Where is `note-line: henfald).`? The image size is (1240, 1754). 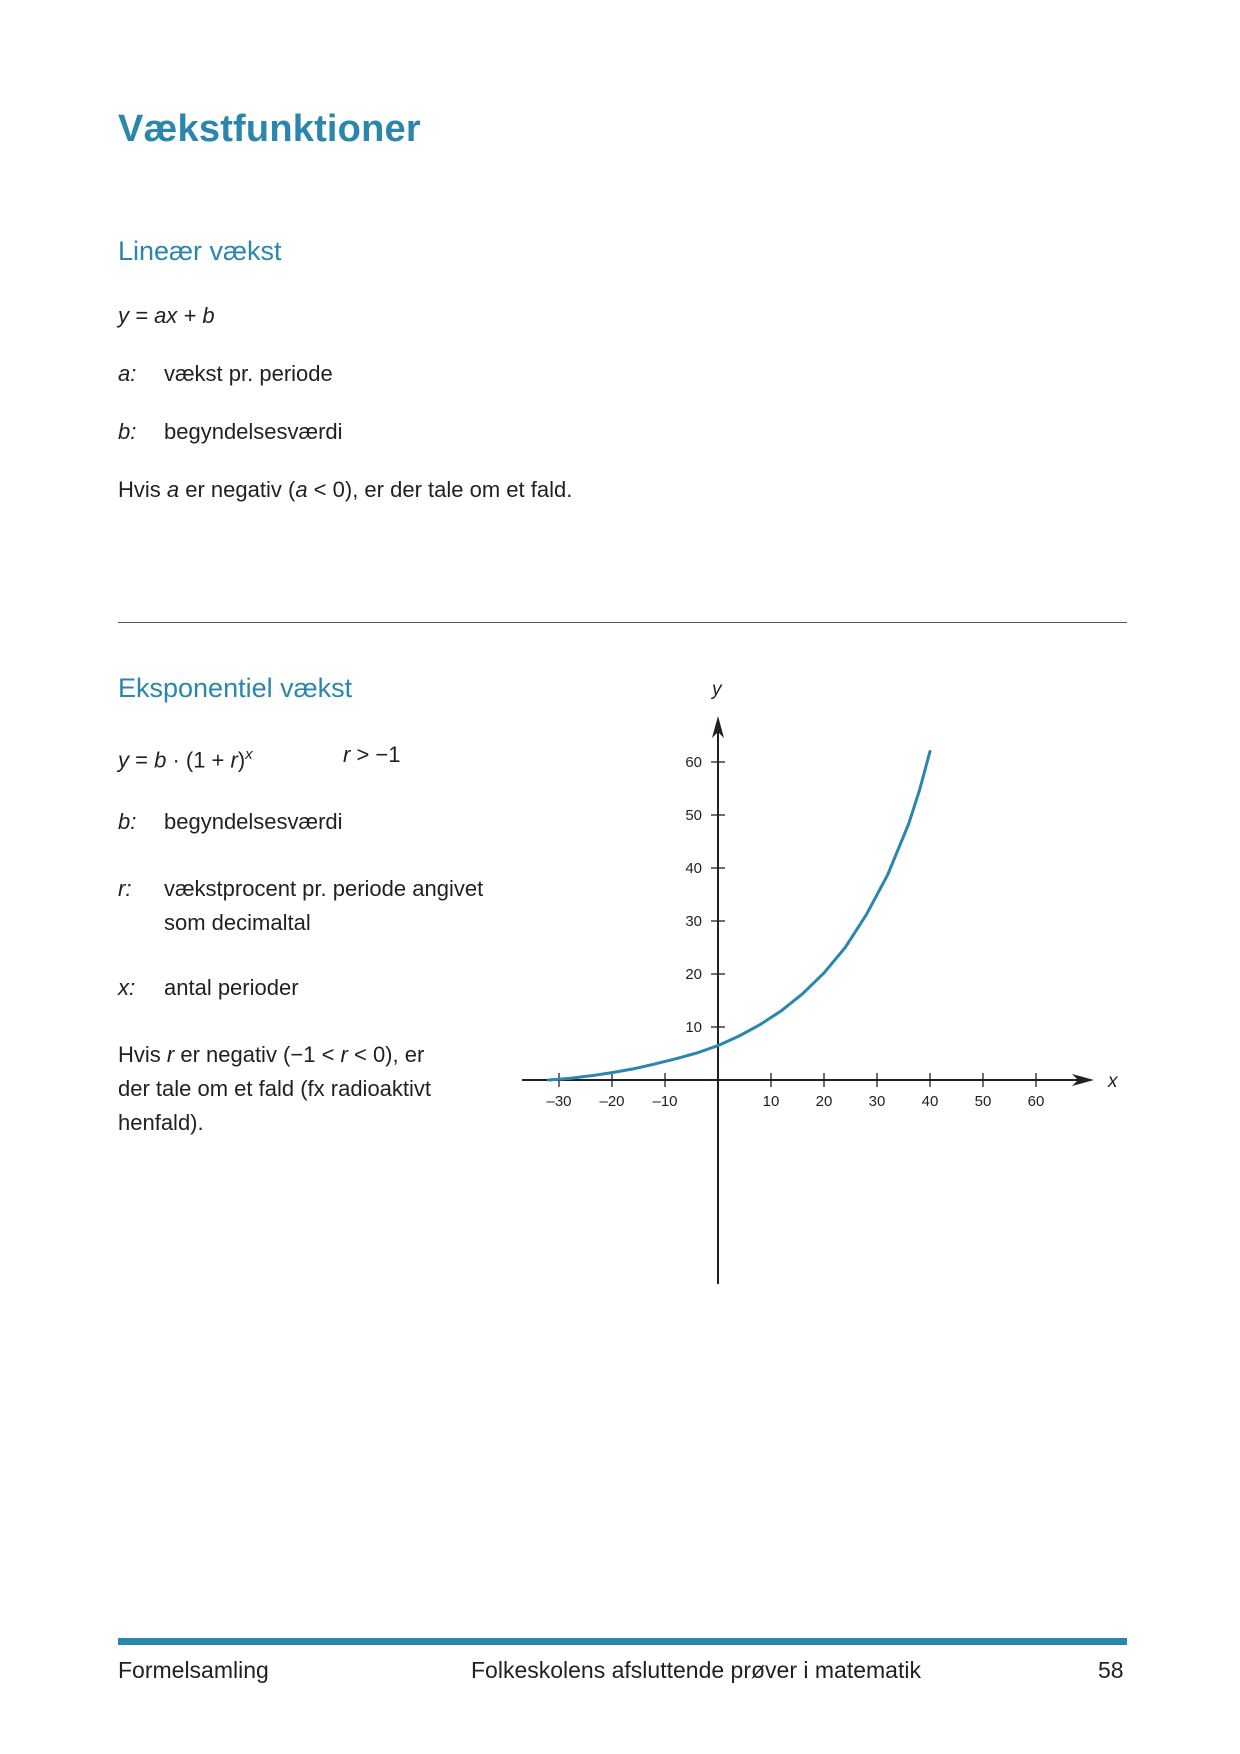 note-line: henfald). is located at coordinates (161, 1122).